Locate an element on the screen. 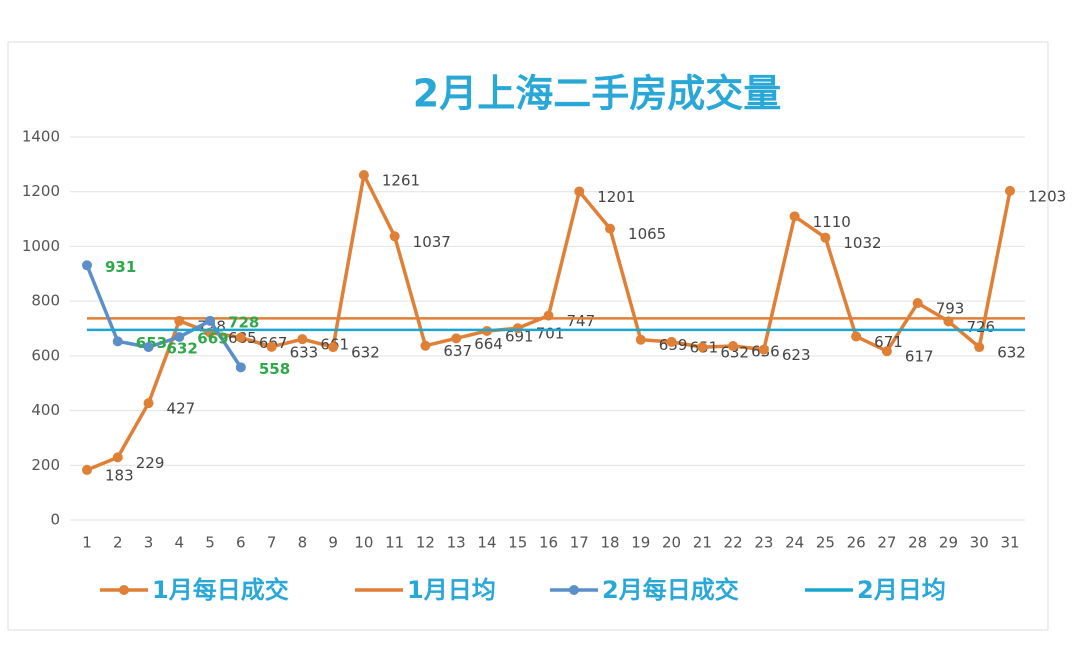  x-tick-label: 11 is located at coordinates (394, 543).